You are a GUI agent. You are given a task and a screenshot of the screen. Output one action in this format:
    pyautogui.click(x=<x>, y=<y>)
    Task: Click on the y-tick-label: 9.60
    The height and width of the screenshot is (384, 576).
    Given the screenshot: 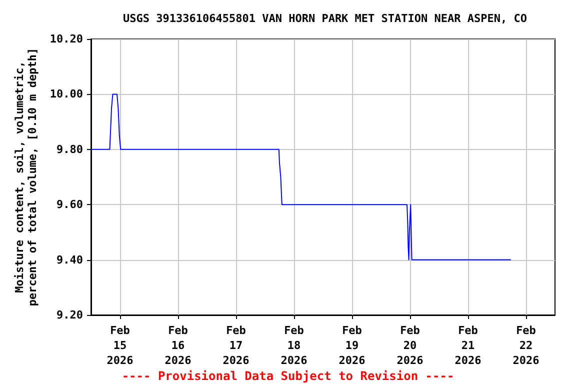 What is the action you would take?
    pyautogui.click(x=69, y=205)
    